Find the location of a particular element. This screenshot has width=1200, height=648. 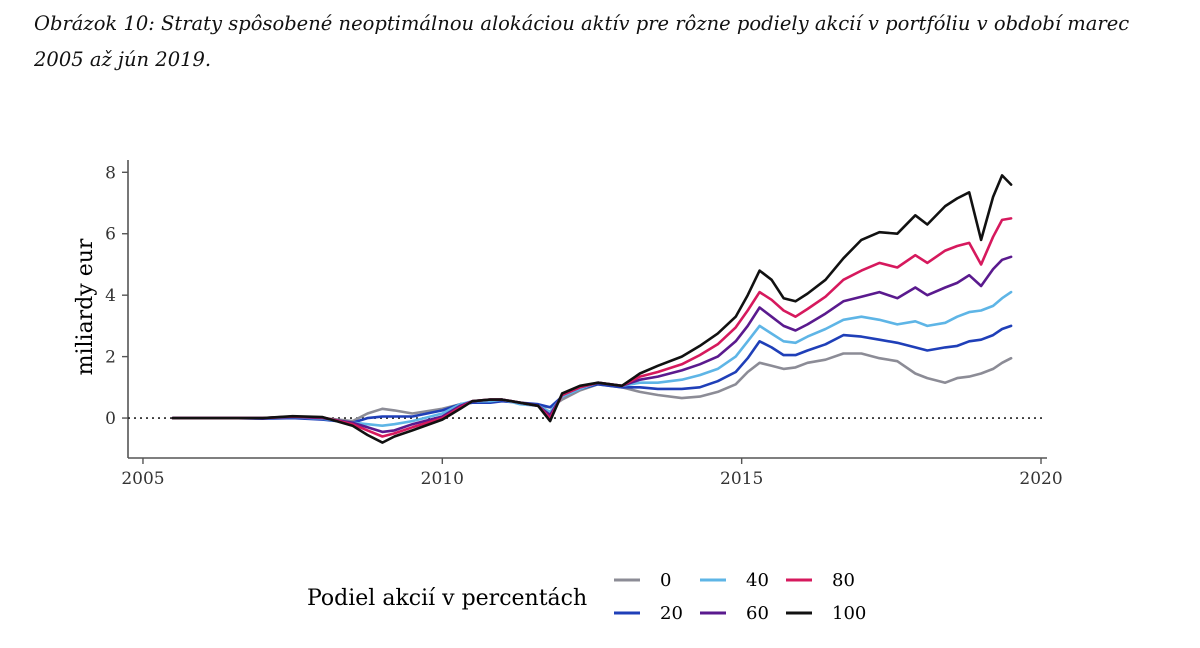

legend-label-20: 20 is located at coordinates (671, 613).